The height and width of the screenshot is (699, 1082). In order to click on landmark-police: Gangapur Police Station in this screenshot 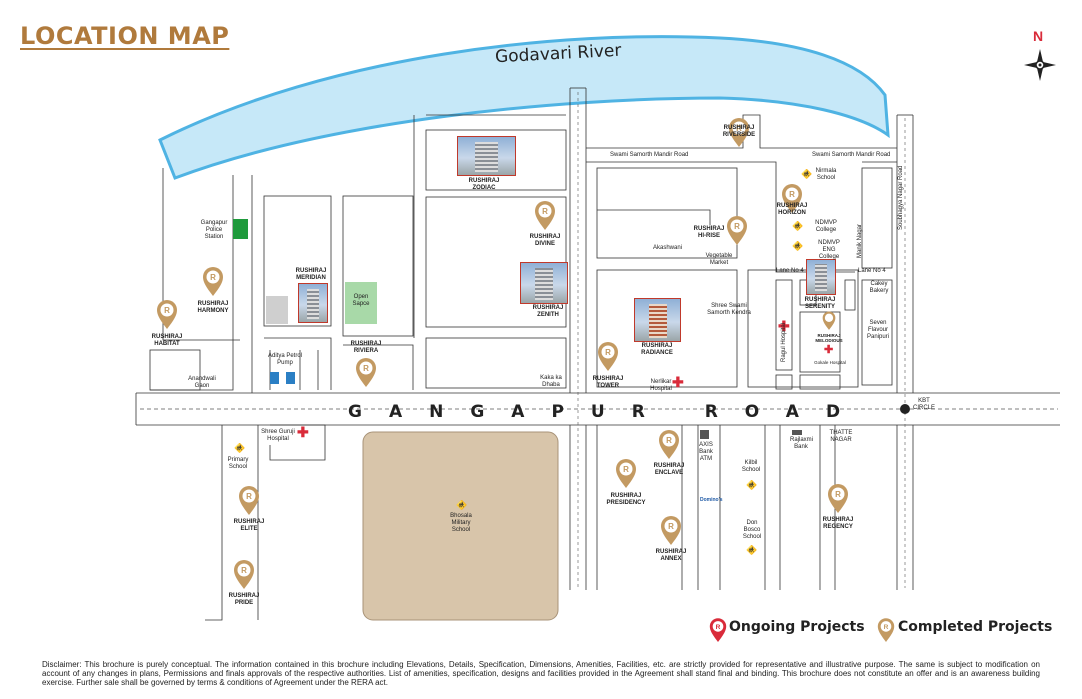, I will do `click(214, 230)`.